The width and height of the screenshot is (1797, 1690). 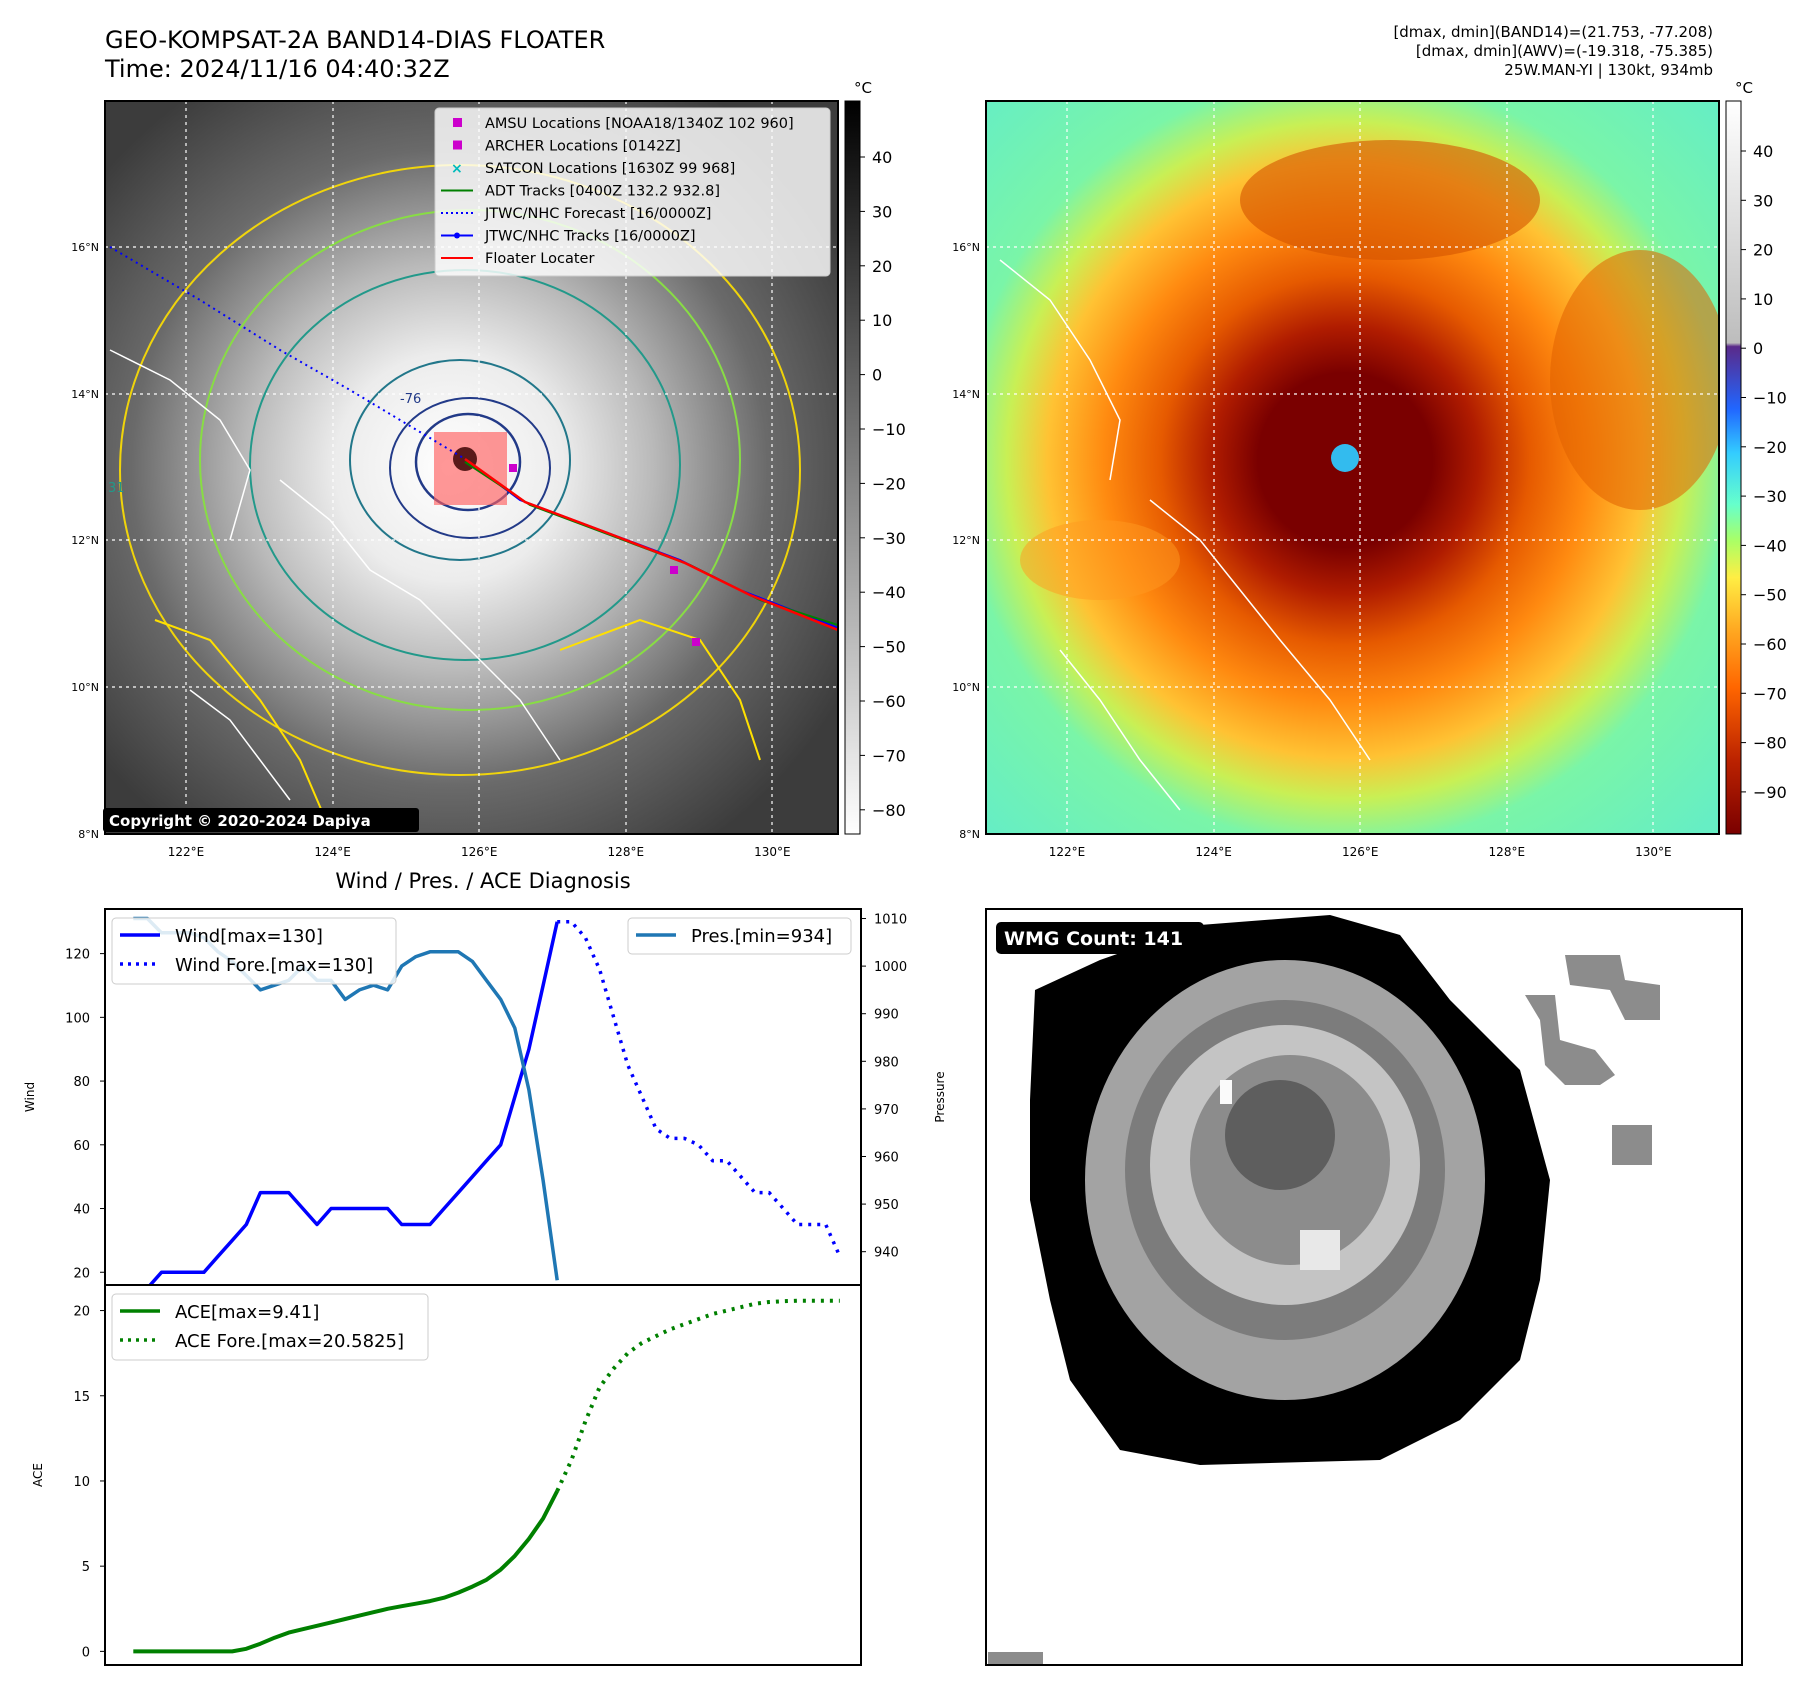 I want to click on wind-tick-label-4: 100, so click(x=77, y=1018).